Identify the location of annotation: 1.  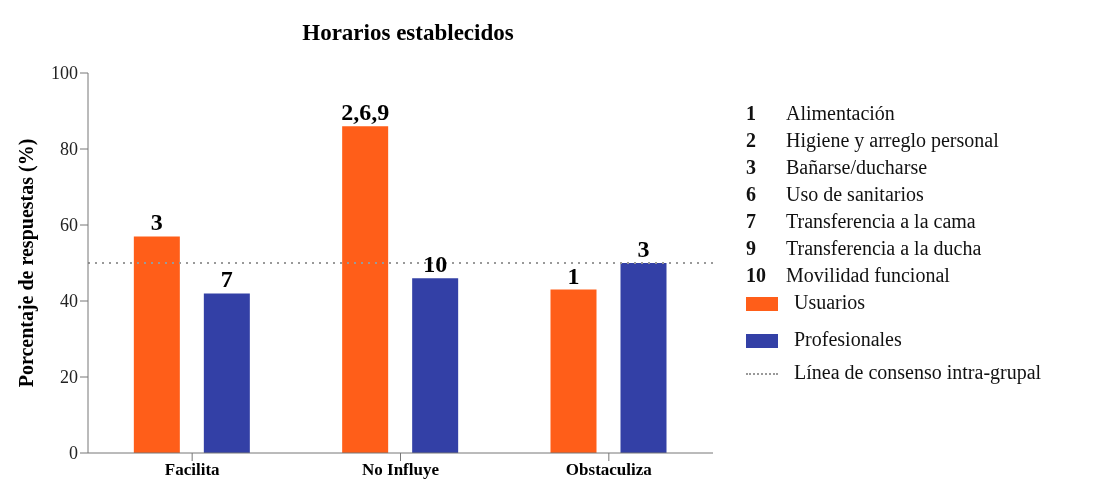
(573, 275).